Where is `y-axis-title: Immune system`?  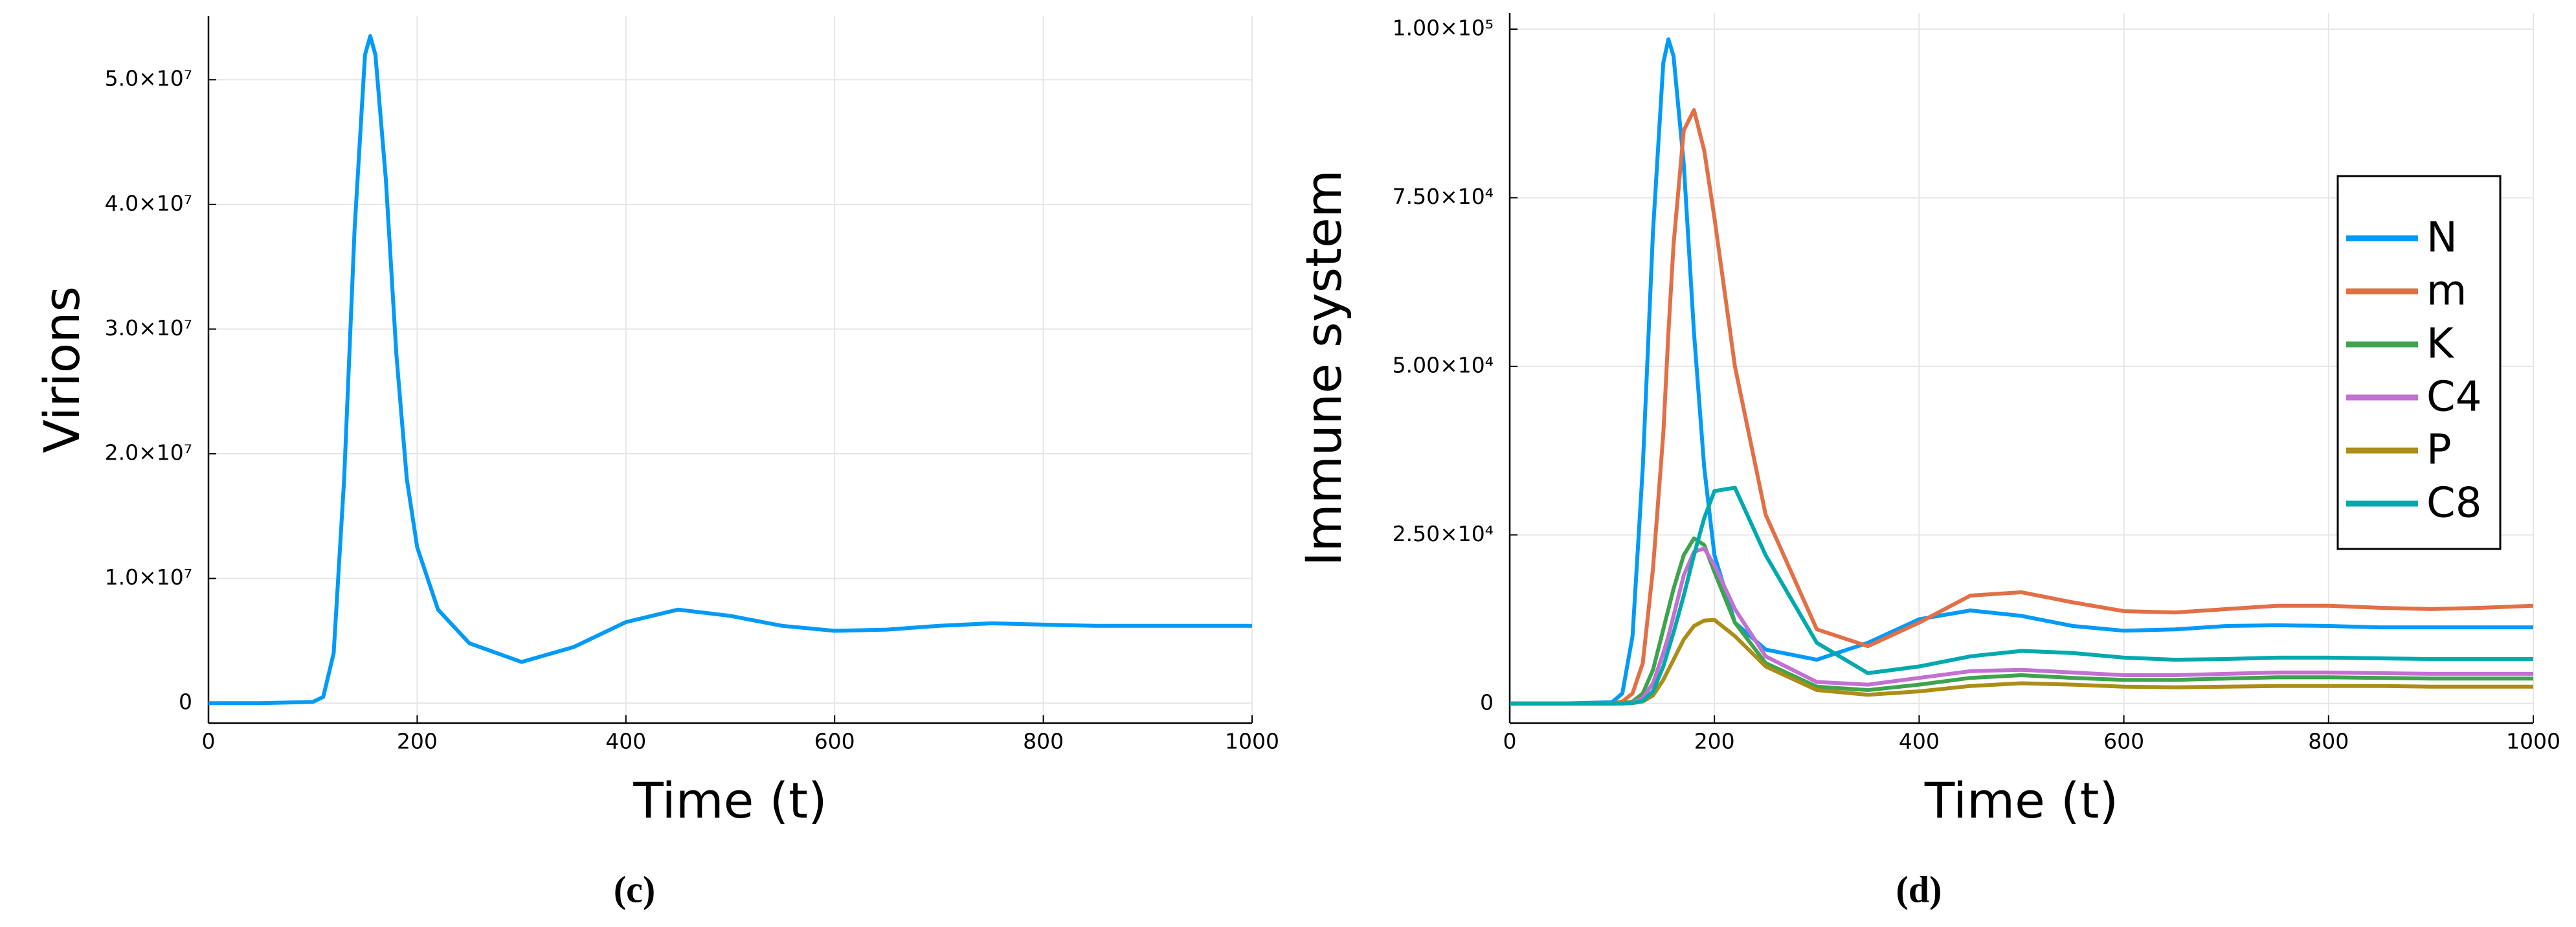 y-axis-title: Immune system is located at coordinates (1323, 368).